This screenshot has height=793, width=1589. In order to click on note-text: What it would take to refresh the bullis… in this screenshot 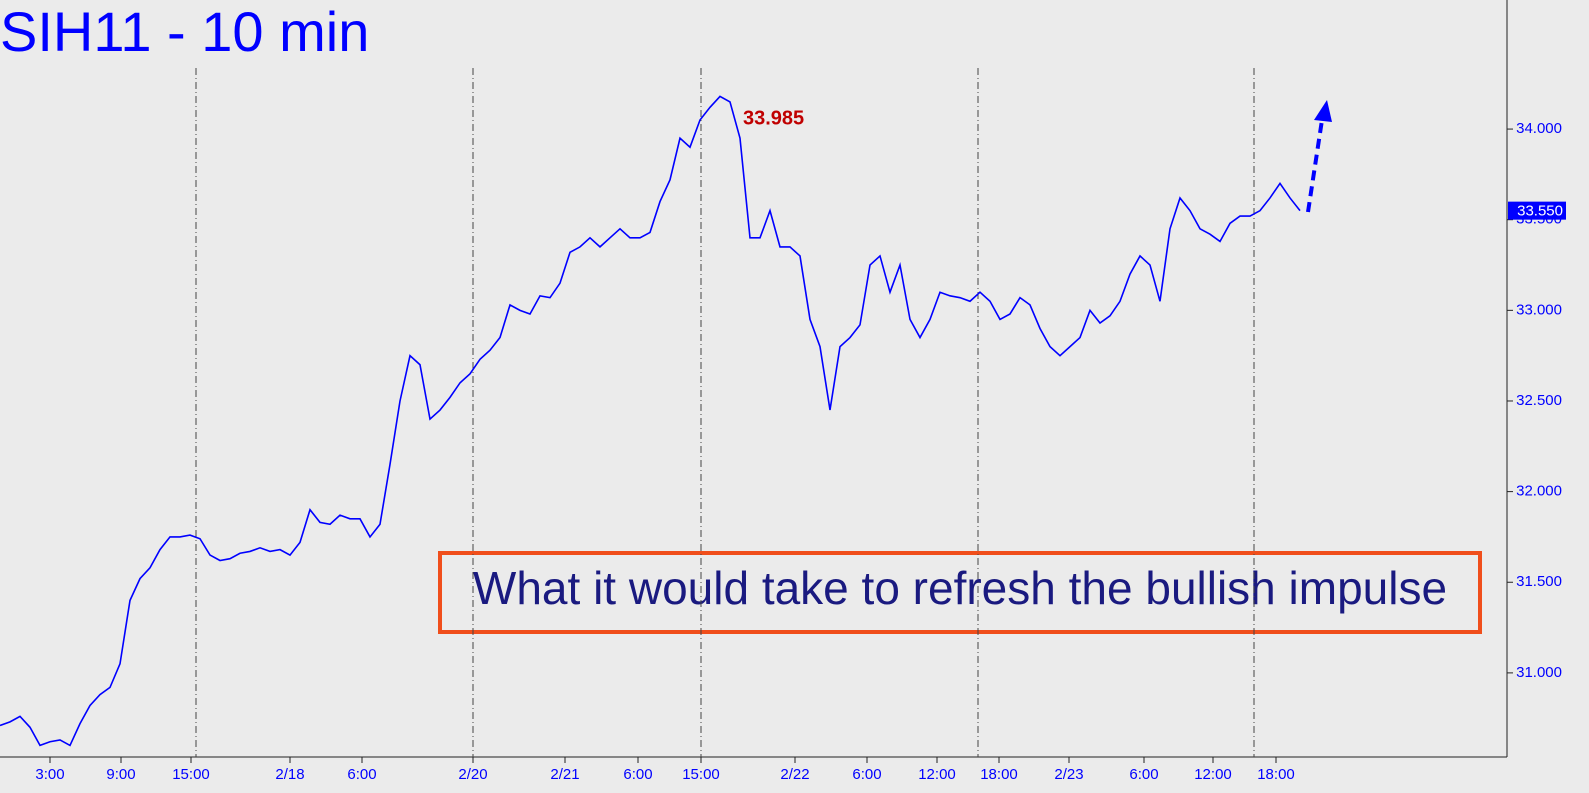, I will do `click(960, 588)`.